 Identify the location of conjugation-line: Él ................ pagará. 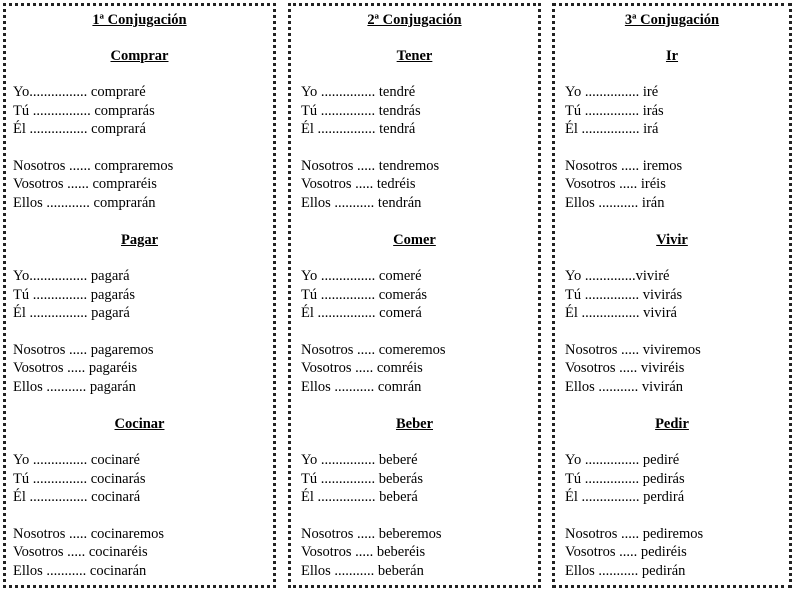
(71, 313).